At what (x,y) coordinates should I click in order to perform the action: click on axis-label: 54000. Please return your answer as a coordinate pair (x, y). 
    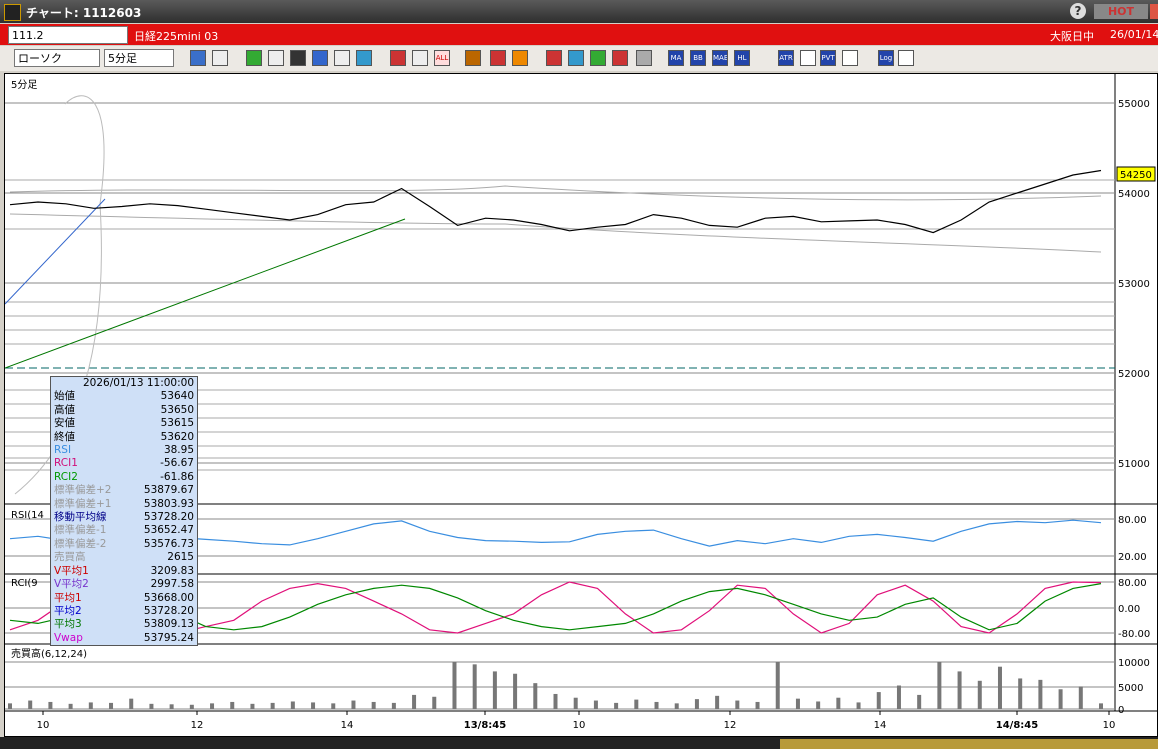
    Looking at the image, I should click on (1134, 194).